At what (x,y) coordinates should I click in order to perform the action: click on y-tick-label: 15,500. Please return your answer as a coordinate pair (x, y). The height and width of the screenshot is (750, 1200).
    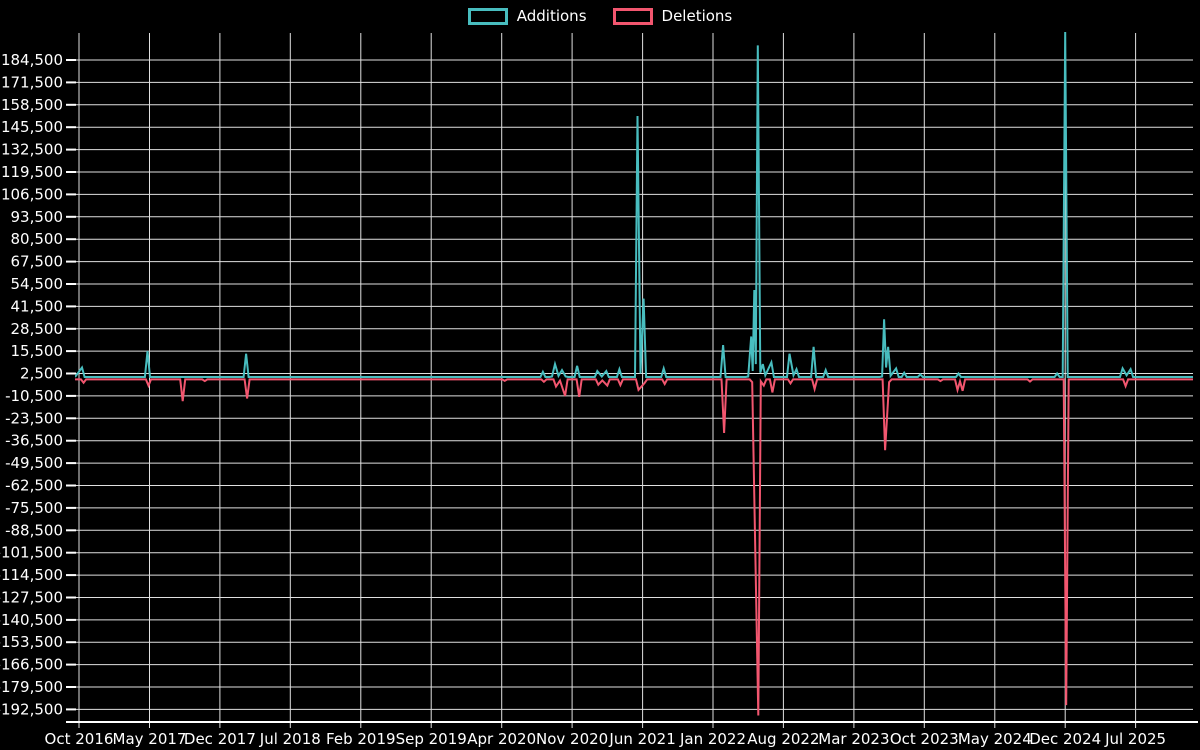
    Looking at the image, I should click on (37, 351).